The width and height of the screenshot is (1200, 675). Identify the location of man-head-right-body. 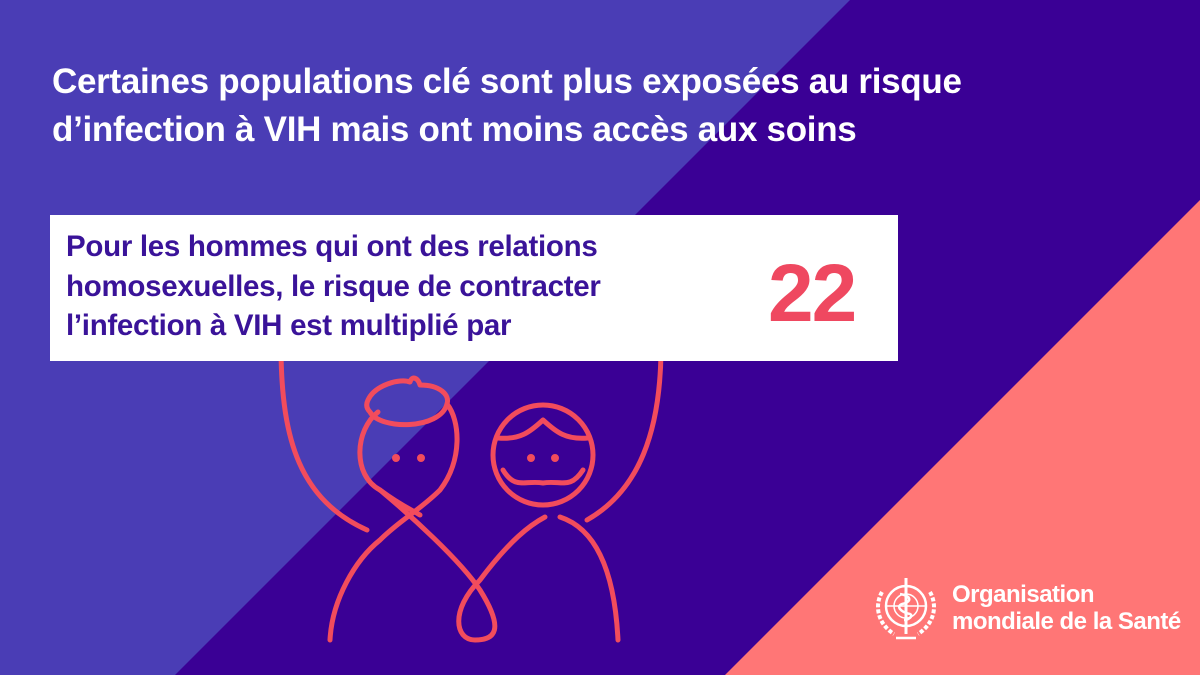
(393, 522).